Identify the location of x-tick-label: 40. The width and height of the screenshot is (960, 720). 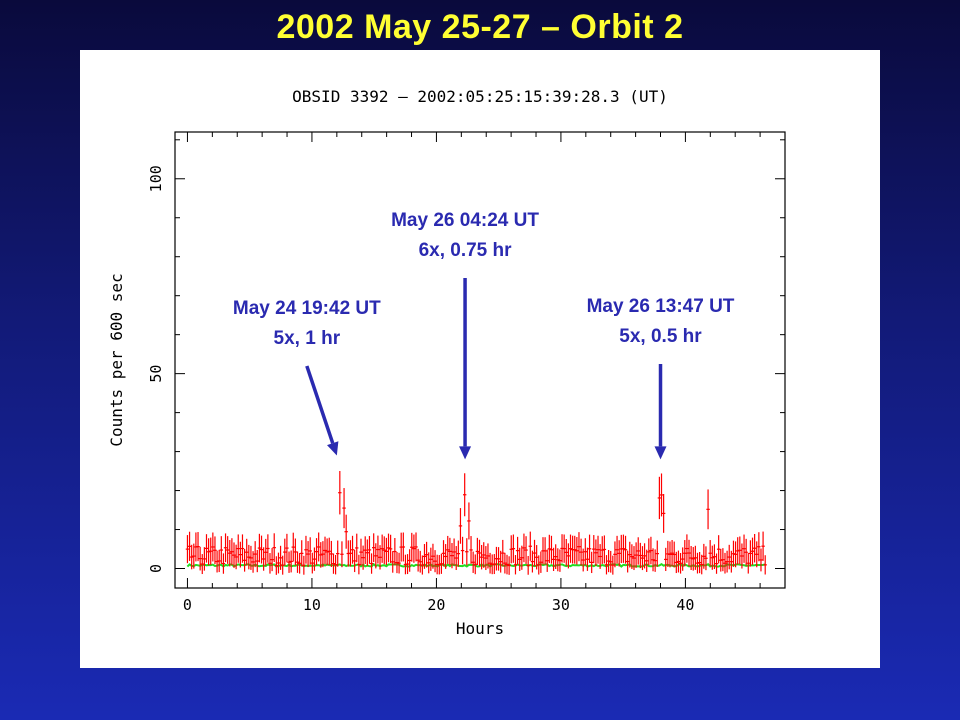
(685, 605).